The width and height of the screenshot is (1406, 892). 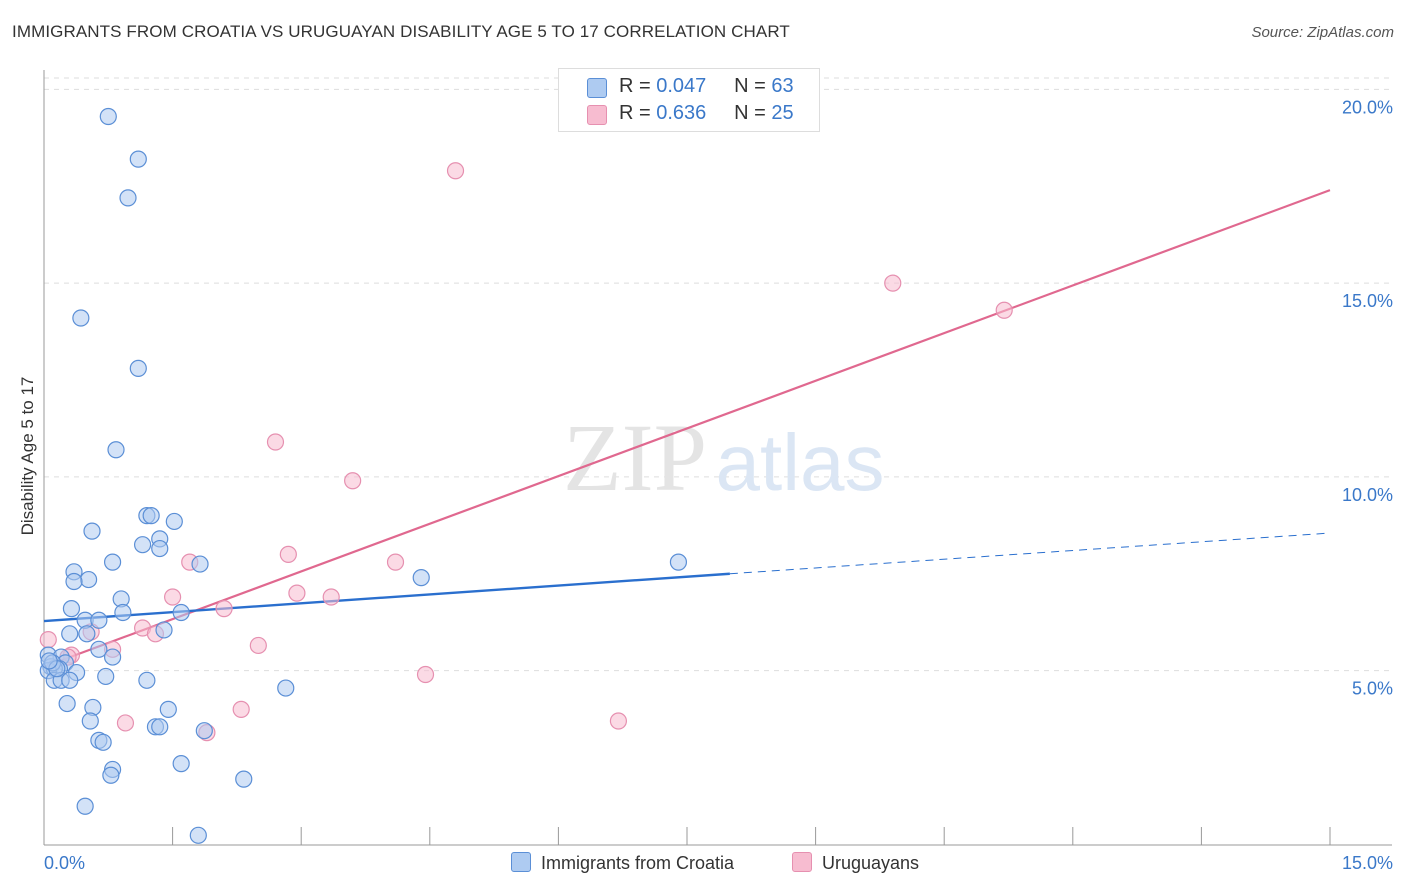 What do you see at coordinates (597, 88) in the screenshot?
I see `legend-swatch-blue` at bounding box center [597, 88].